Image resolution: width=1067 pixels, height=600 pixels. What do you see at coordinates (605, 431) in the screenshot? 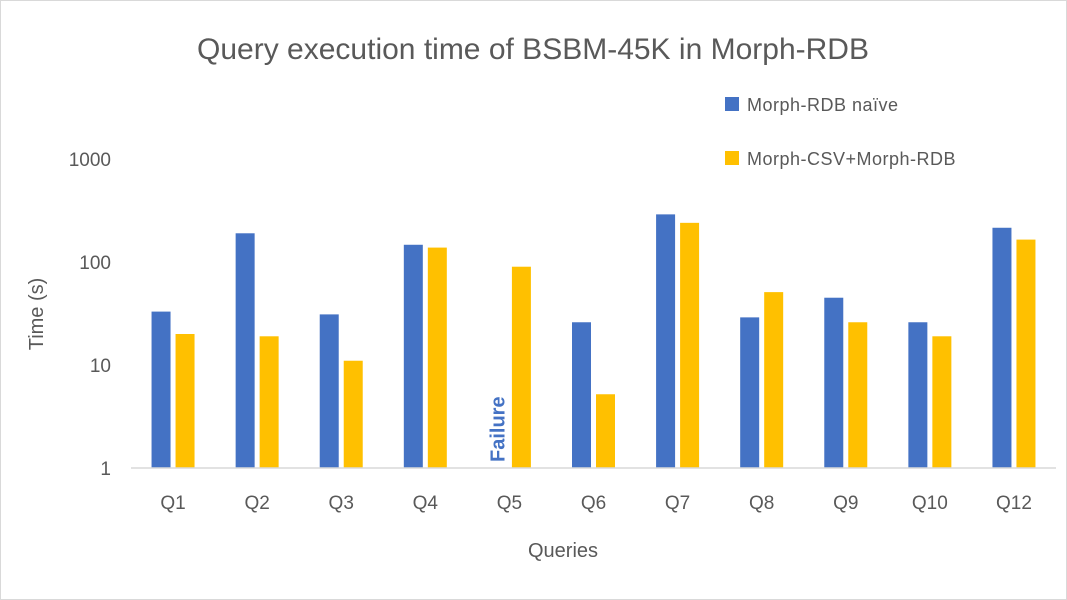
I see `bar-morph-csv-morph-rdb-q6` at bounding box center [605, 431].